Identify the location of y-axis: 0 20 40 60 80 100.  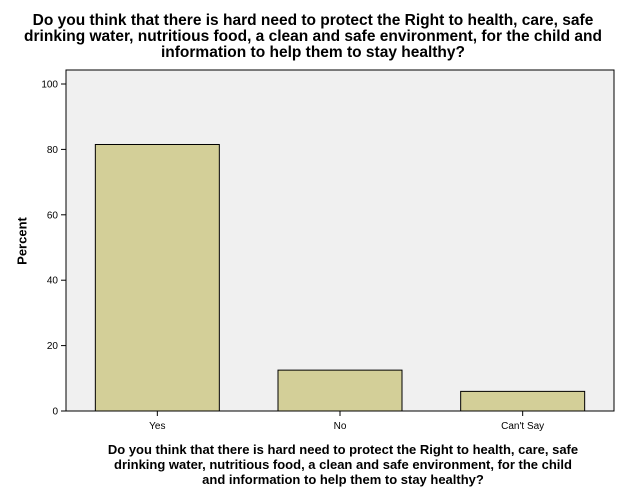
(53, 249).